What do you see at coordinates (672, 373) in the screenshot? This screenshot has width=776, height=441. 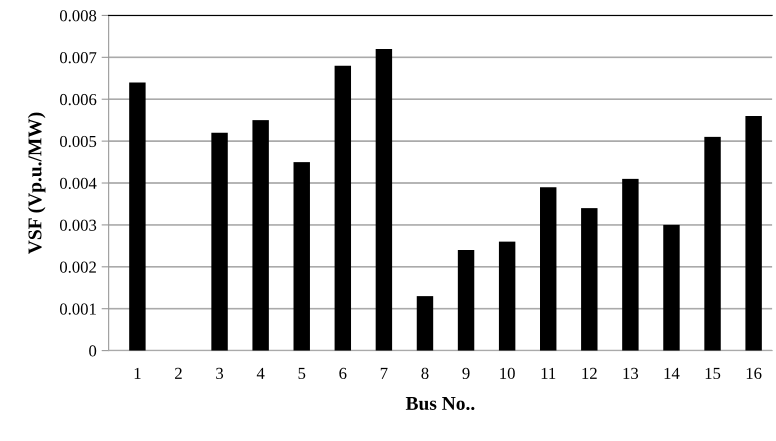 I see `x-tick-label: 14` at bounding box center [672, 373].